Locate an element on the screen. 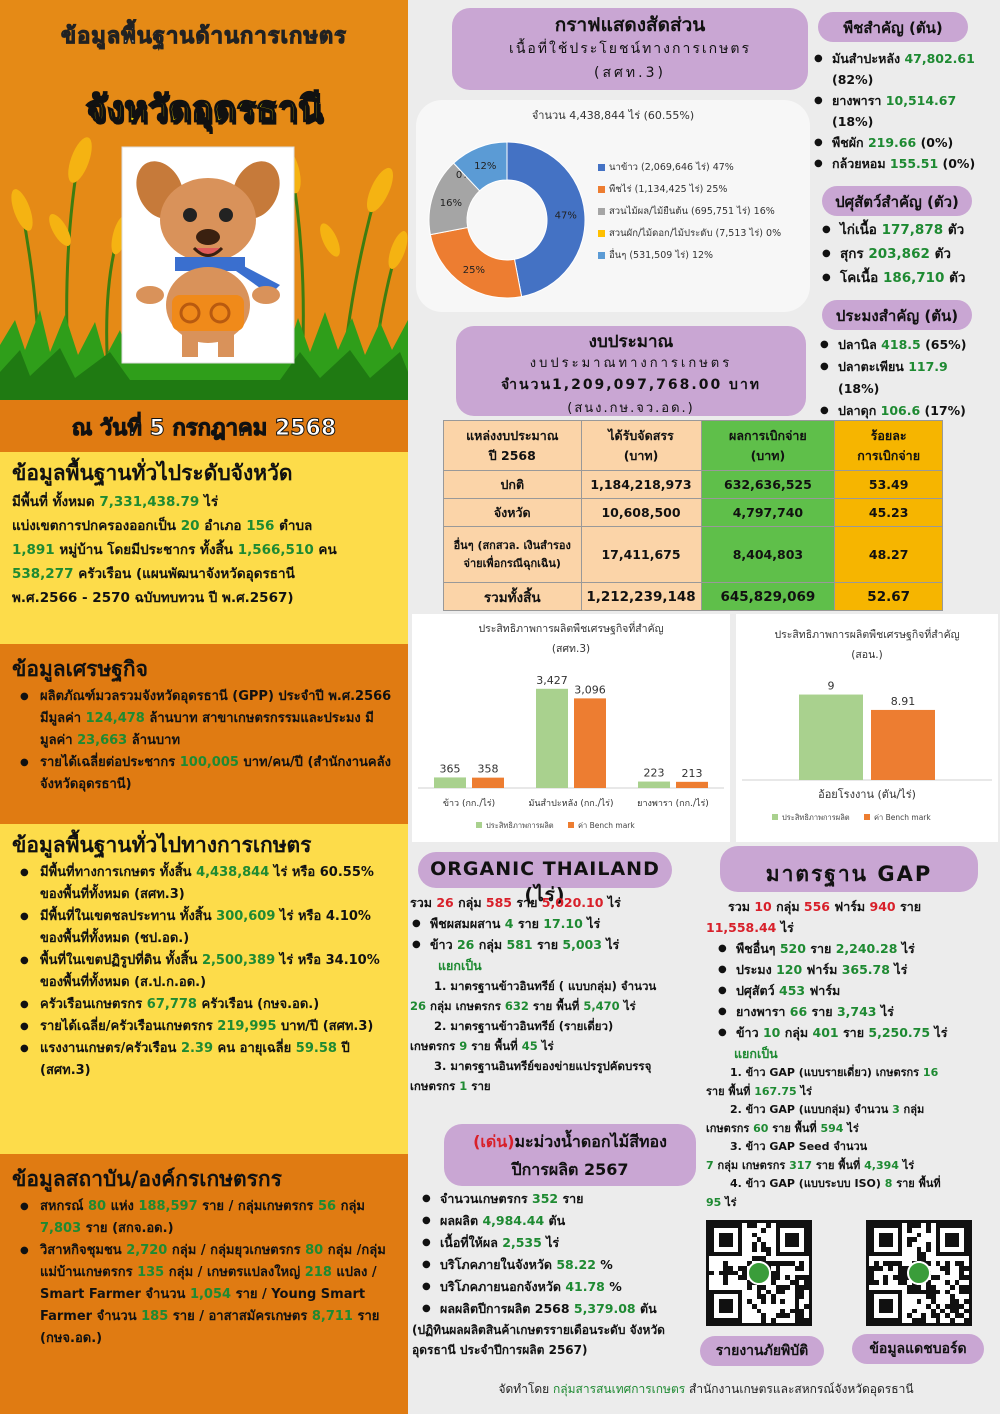 The height and width of the screenshot is (1414, 1000). fishery-title: ประมงสำคัญ (ตัน) is located at coordinates (897, 316).